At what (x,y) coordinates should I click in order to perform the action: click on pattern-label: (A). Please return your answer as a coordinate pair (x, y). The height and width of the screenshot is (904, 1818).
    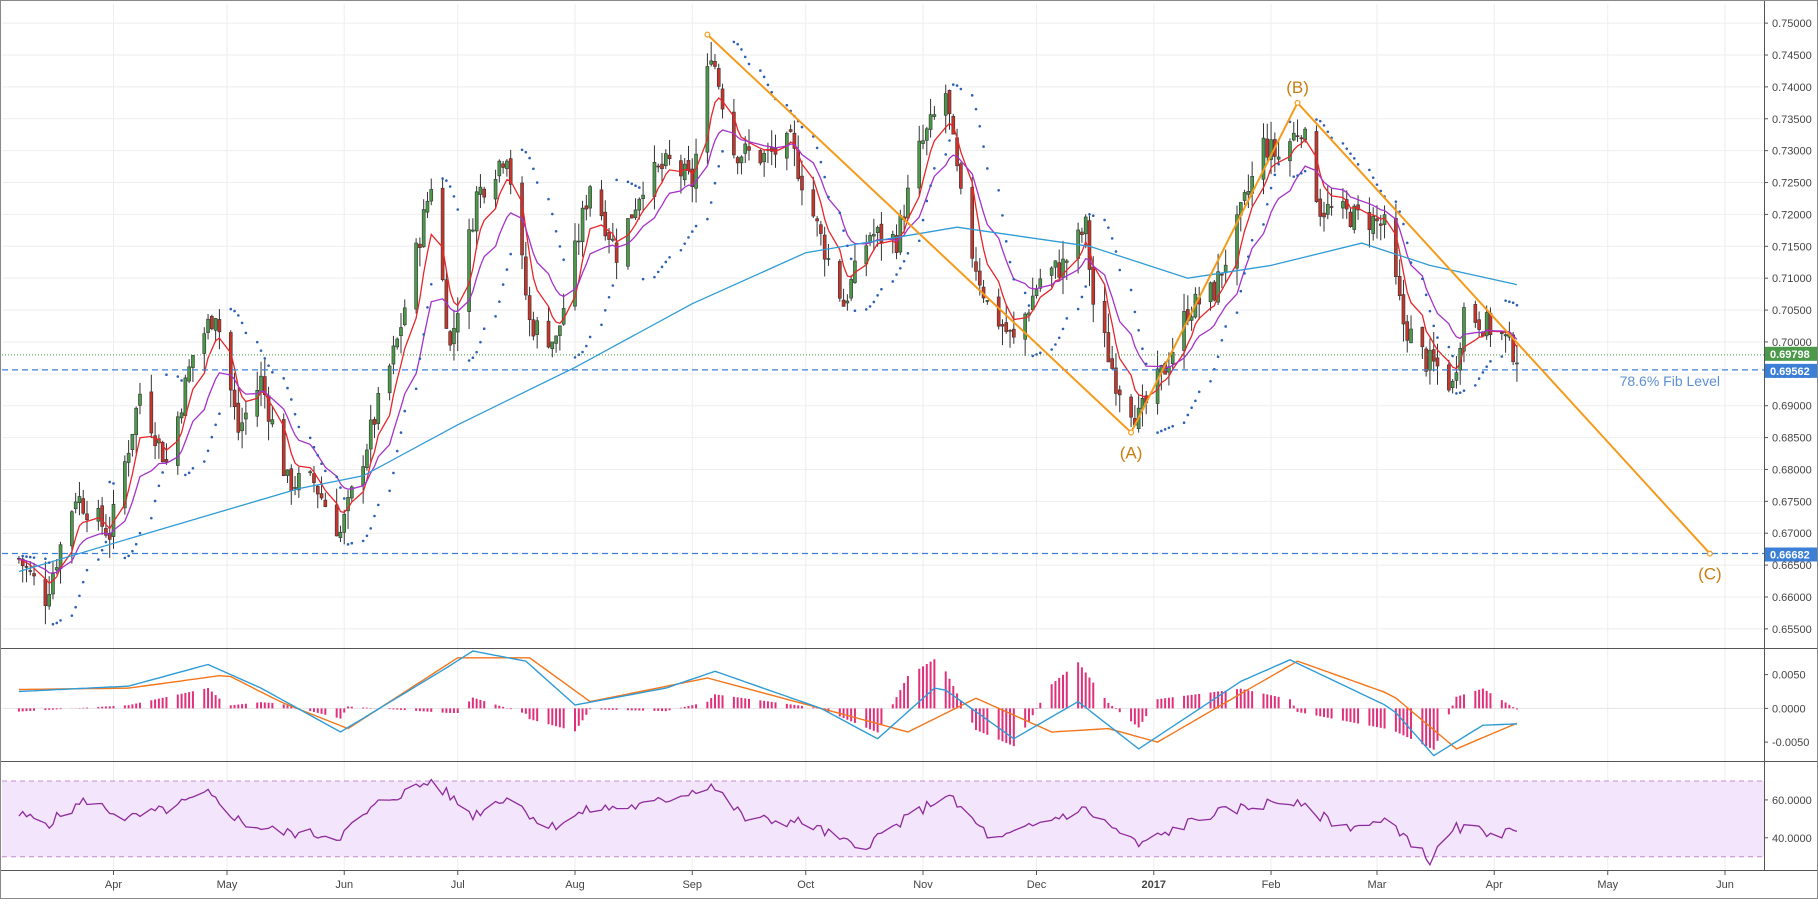
    Looking at the image, I should click on (1131, 452).